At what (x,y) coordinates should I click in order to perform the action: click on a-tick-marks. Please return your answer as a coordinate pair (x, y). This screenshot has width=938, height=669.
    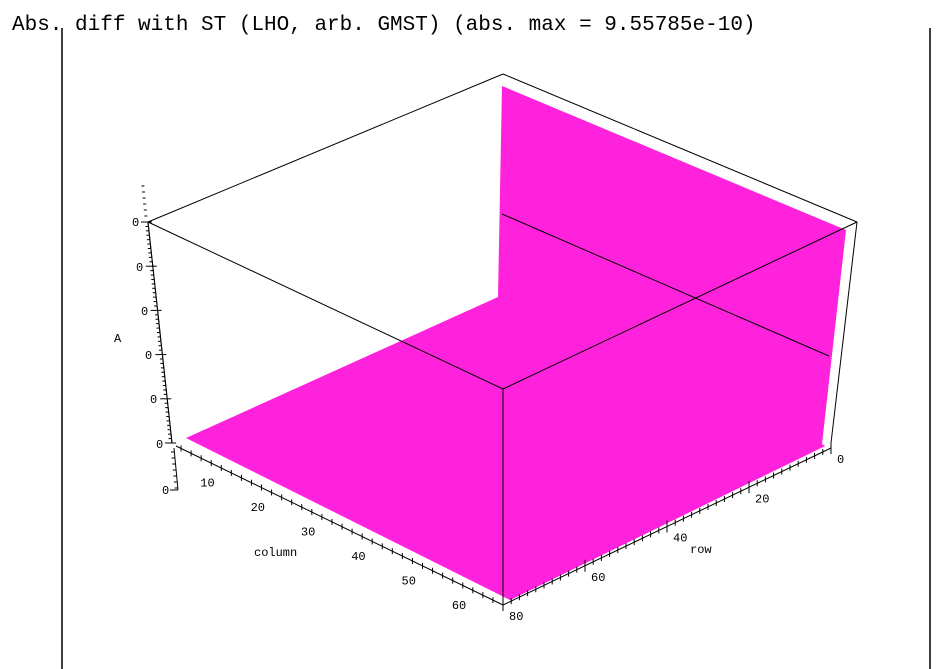
    Looking at the image, I should click on (159, 338).